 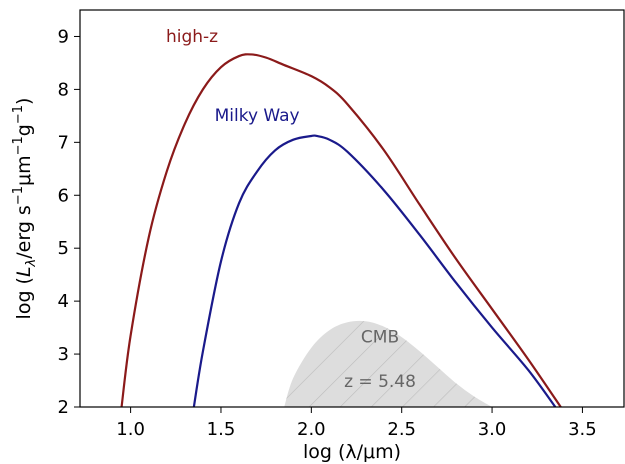 I want to click on y-tick-label: 6, so click(x=63, y=195).